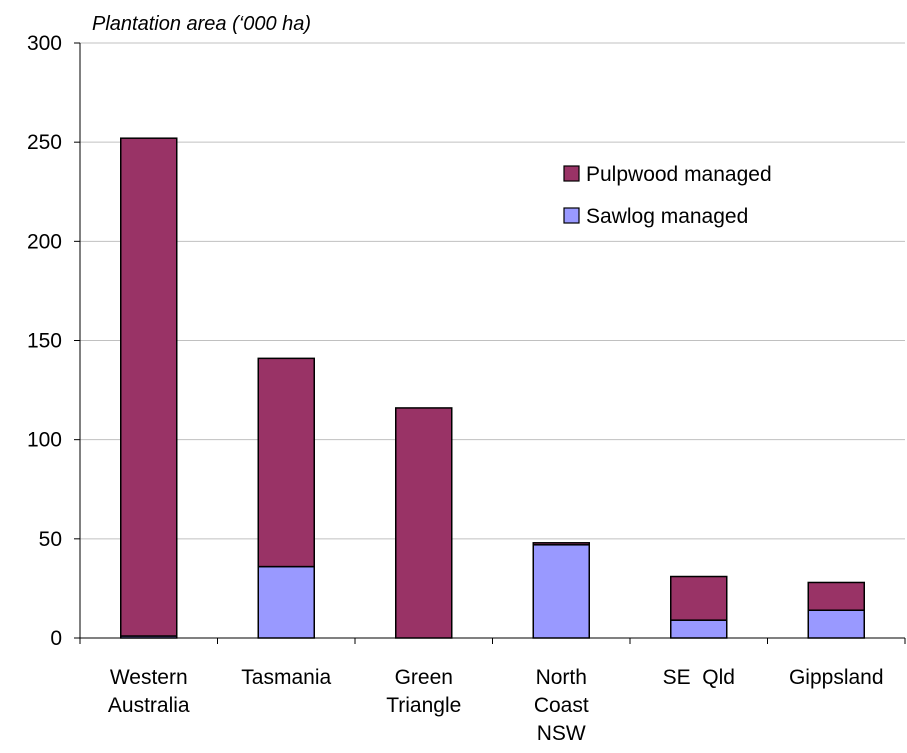 The image size is (907, 753). I want to click on y-axis-ticks: 0 50 100 150 200 250 300, so click(53, 341).